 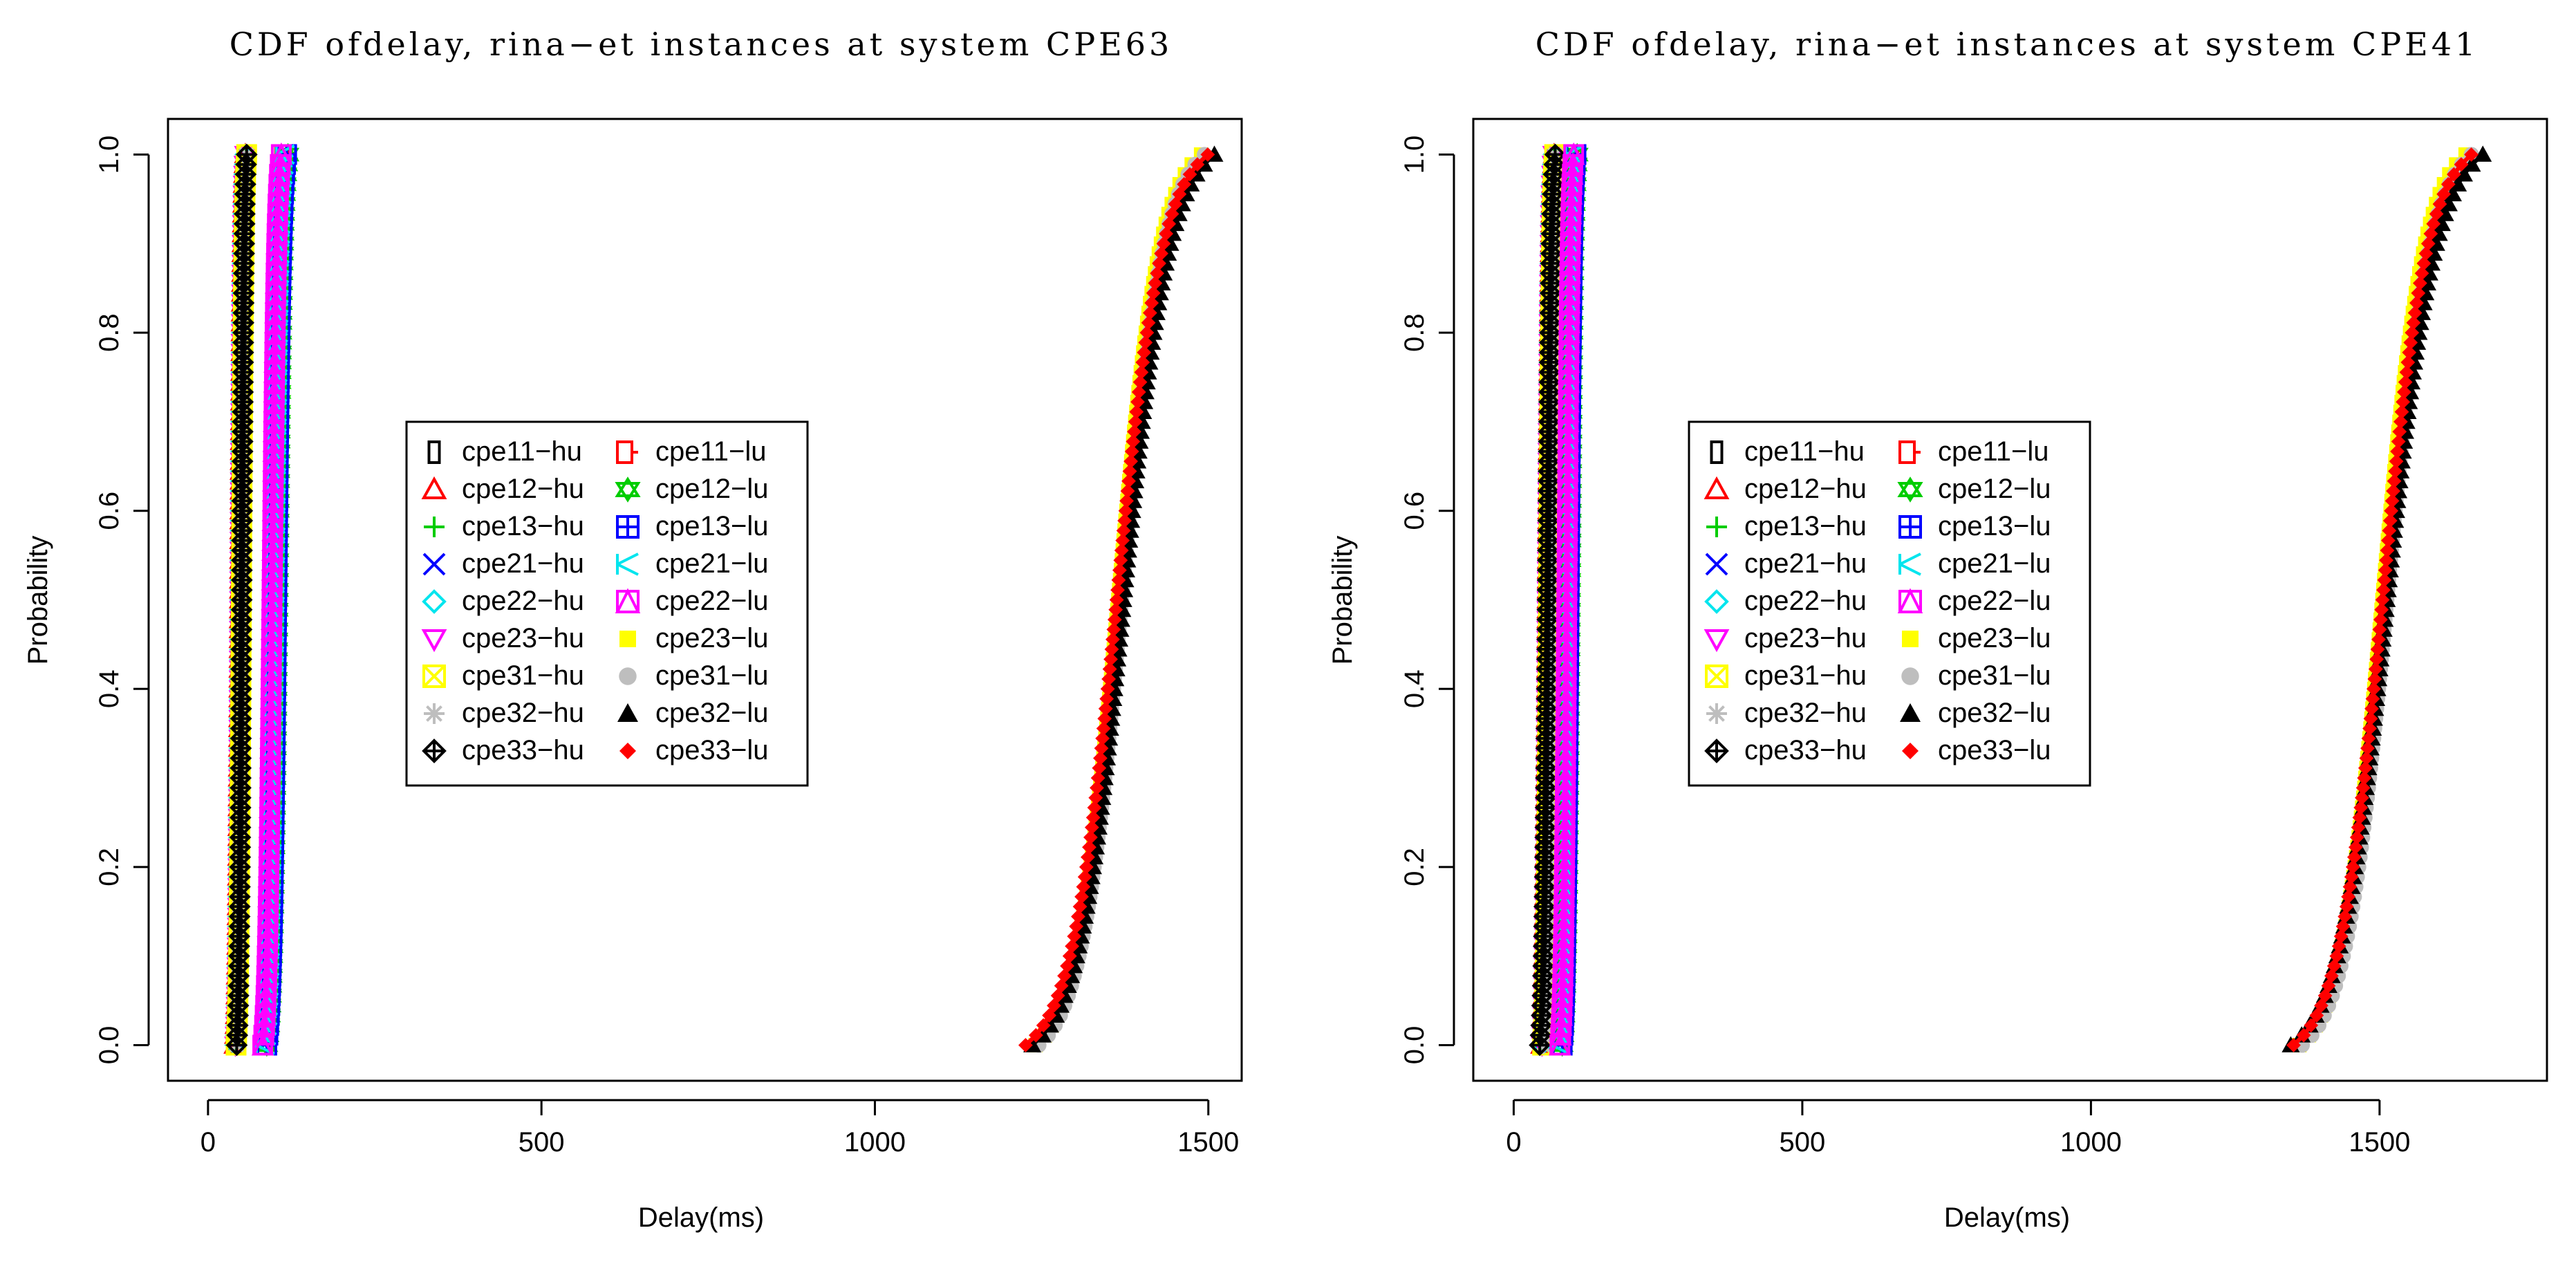 What do you see at coordinates (1994, 489) in the screenshot?
I see `legend-label: cpe12−lu` at bounding box center [1994, 489].